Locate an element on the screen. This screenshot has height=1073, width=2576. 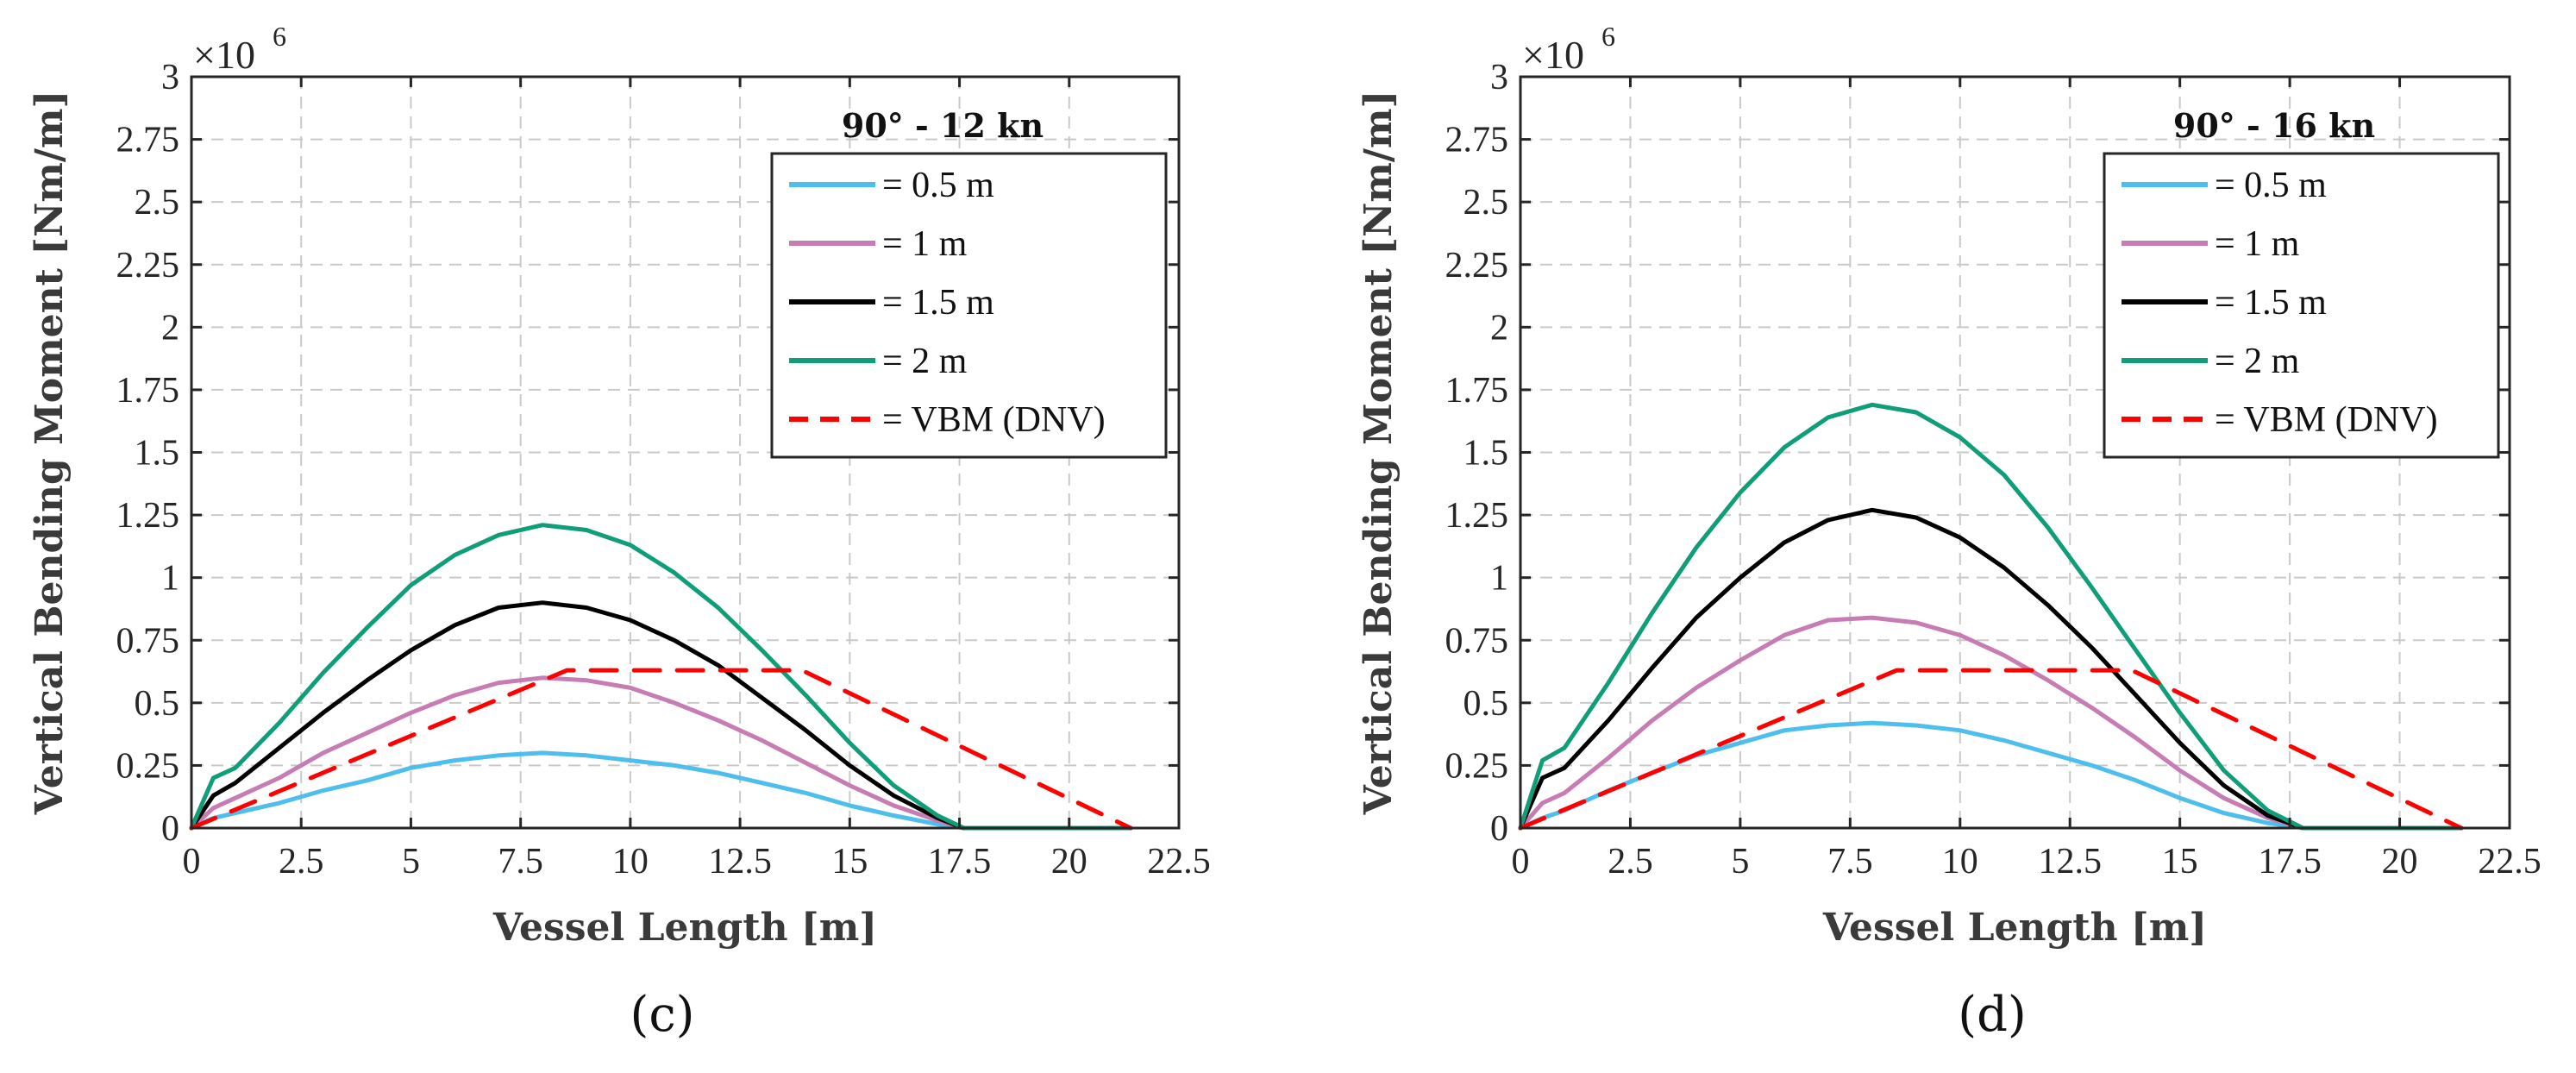
legend-title: 90° - 16 kn is located at coordinates (2274, 126).